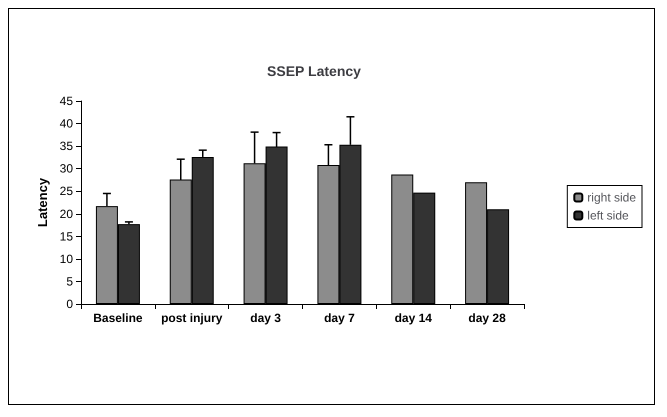 The height and width of the screenshot is (417, 667). I want to click on y-tick-label: 10, so click(67, 259).